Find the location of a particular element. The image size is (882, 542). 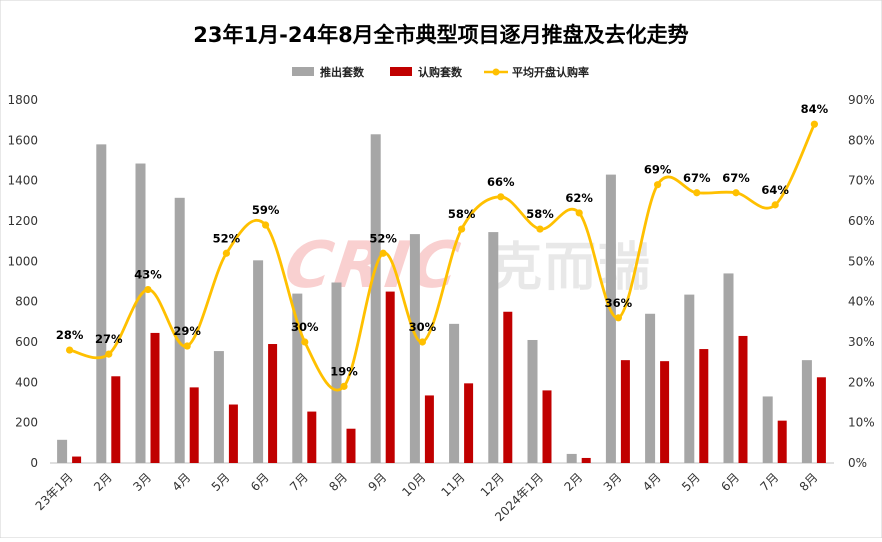

y-right-tick-label: 30% is located at coordinates (861, 342).